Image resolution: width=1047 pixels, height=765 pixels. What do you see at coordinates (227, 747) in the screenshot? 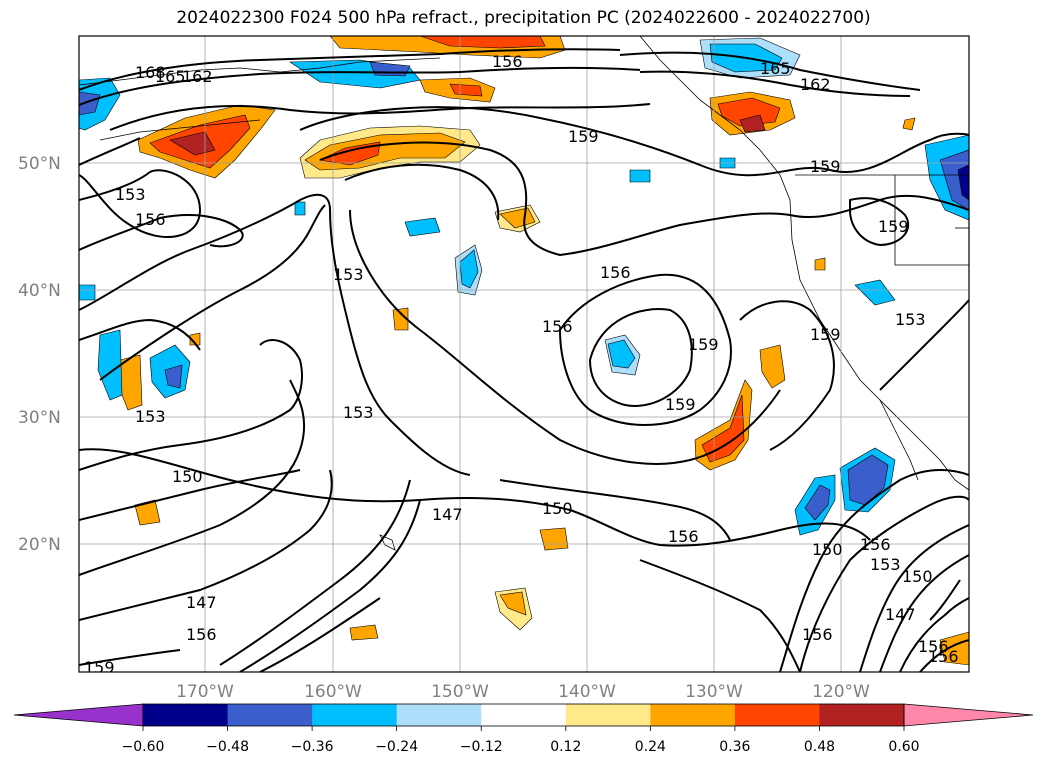
I see `colorbar-tick-label: −0.48` at bounding box center [227, 747].